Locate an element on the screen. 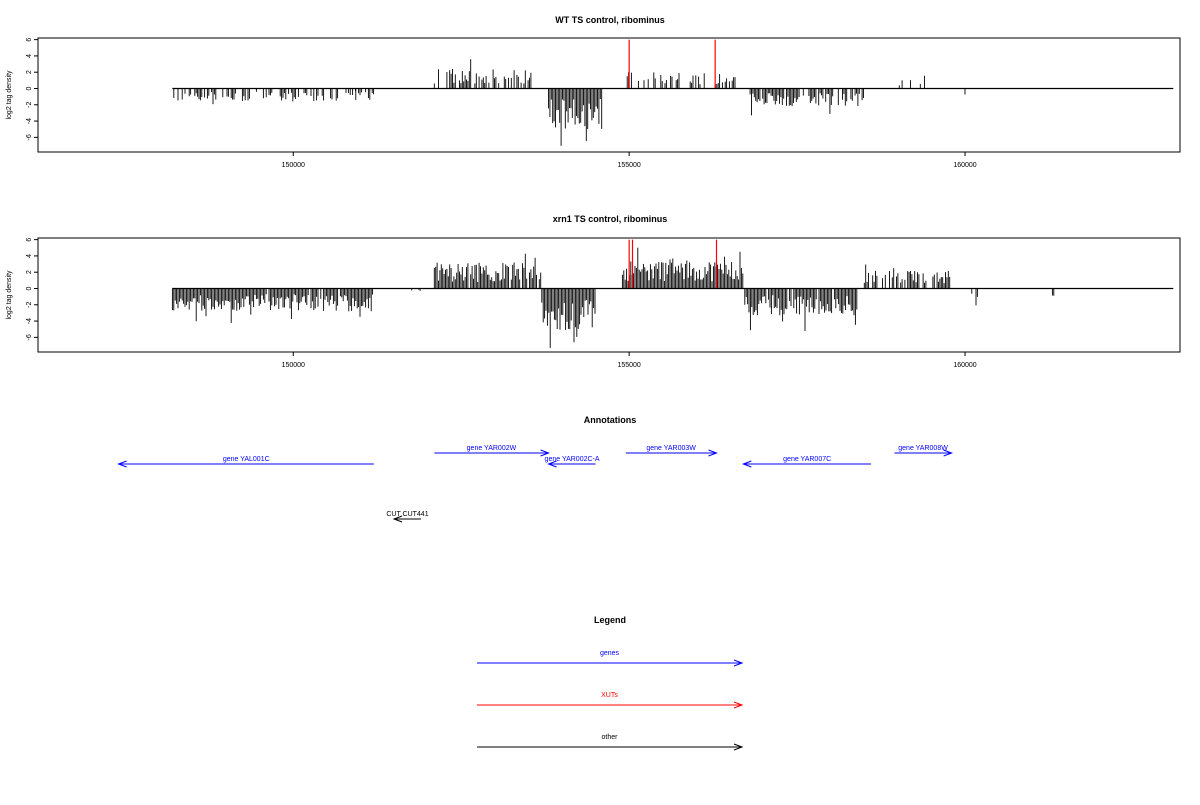 This screenshot has height=805, width=1200. legend-panel: Legend genes XUTs other is located at coordinates (610, 683).